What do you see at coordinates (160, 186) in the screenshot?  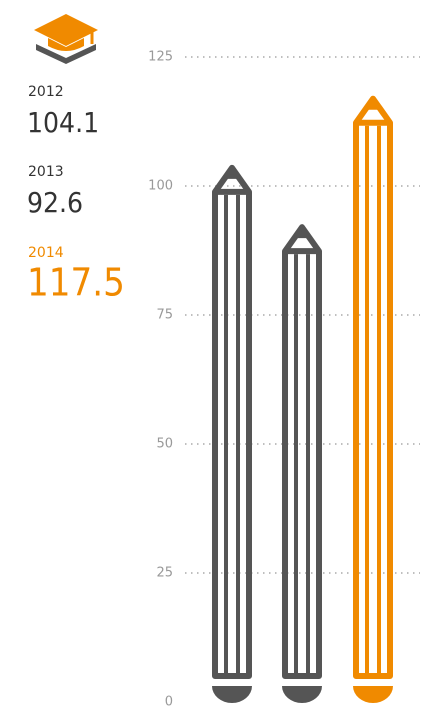 I see `y-tick-label: 100` at bounding box center [160, 186].